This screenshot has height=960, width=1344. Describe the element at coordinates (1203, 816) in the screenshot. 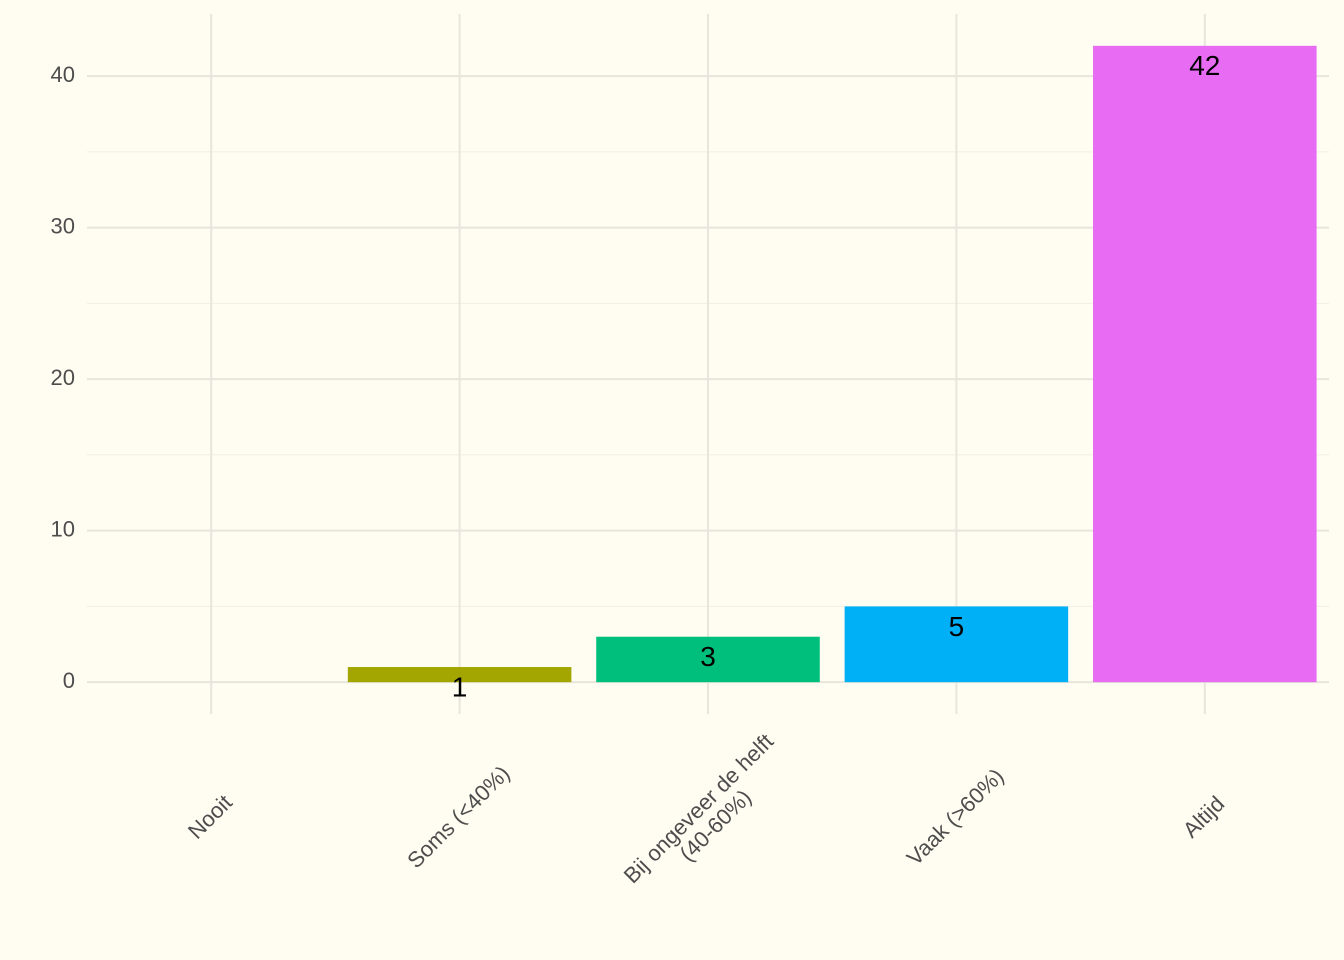

I see `x-tick-label: Altijd` at that location.